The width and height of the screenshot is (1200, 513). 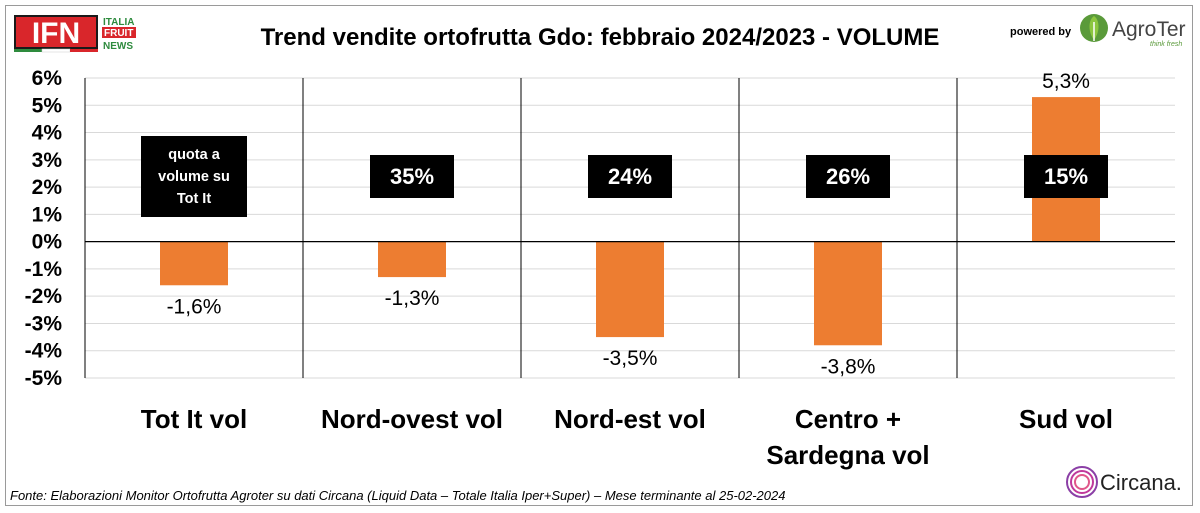 I want to click on powered-by-label: powered by, so click(x=1041, y=32).